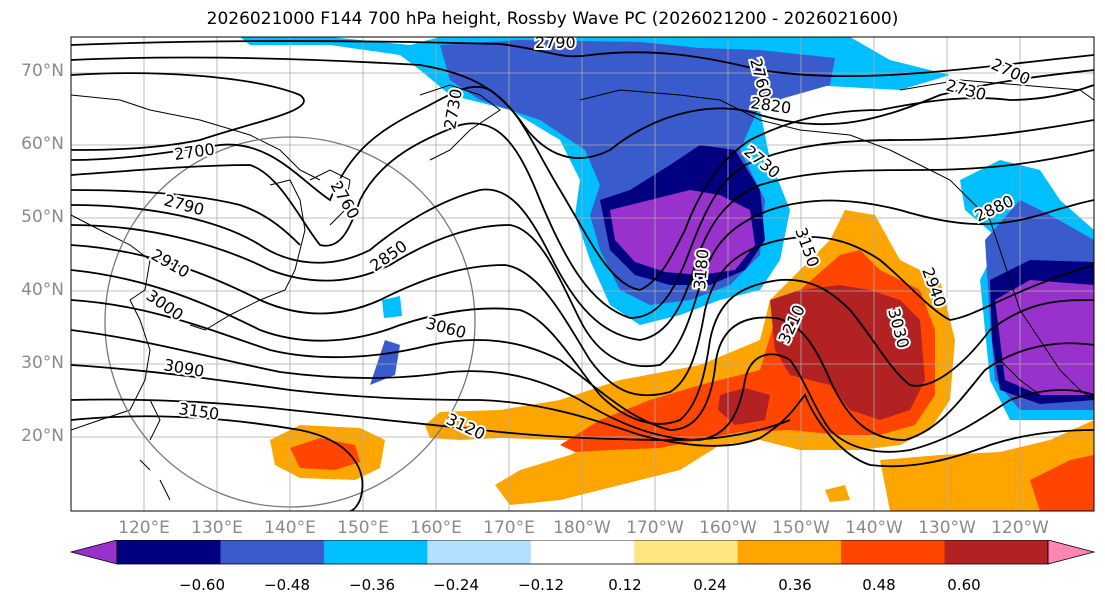  Describe the element at coordinates (42, 144) in the screenshot. I see `latitude-label: 60°N` at that location.